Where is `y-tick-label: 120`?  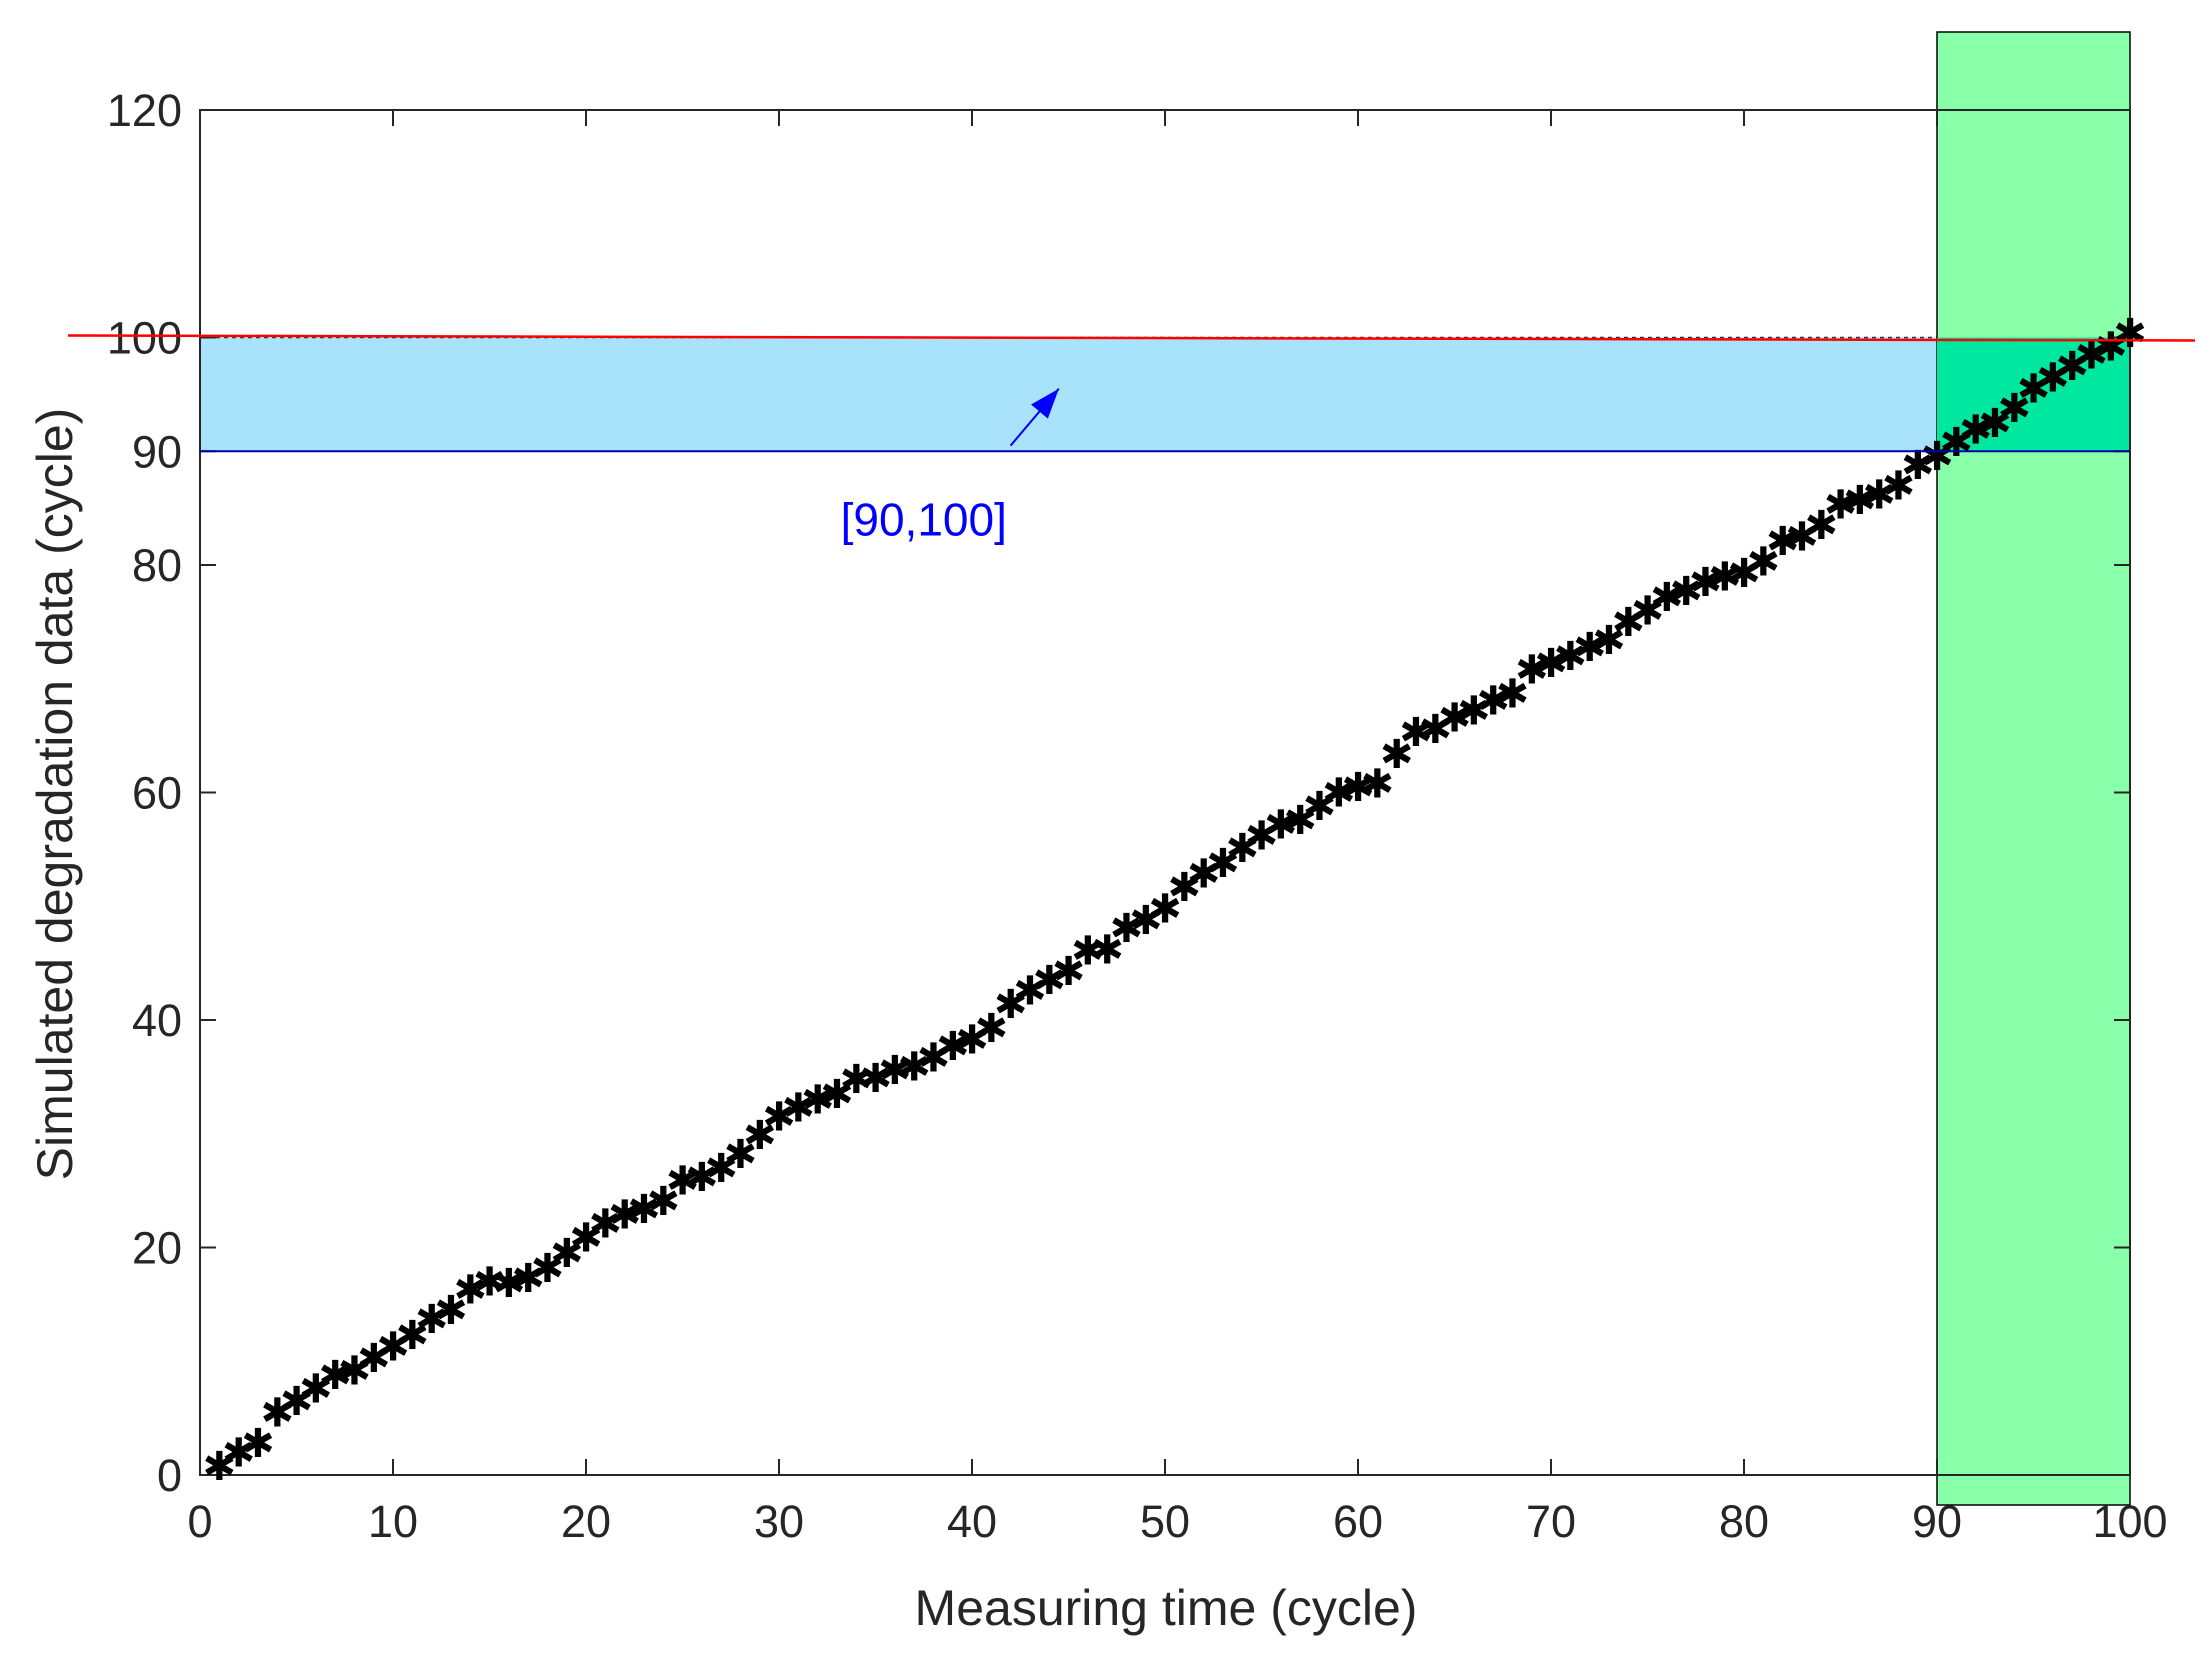 y-tick-label: 120 is located at coordinates (144, 110).